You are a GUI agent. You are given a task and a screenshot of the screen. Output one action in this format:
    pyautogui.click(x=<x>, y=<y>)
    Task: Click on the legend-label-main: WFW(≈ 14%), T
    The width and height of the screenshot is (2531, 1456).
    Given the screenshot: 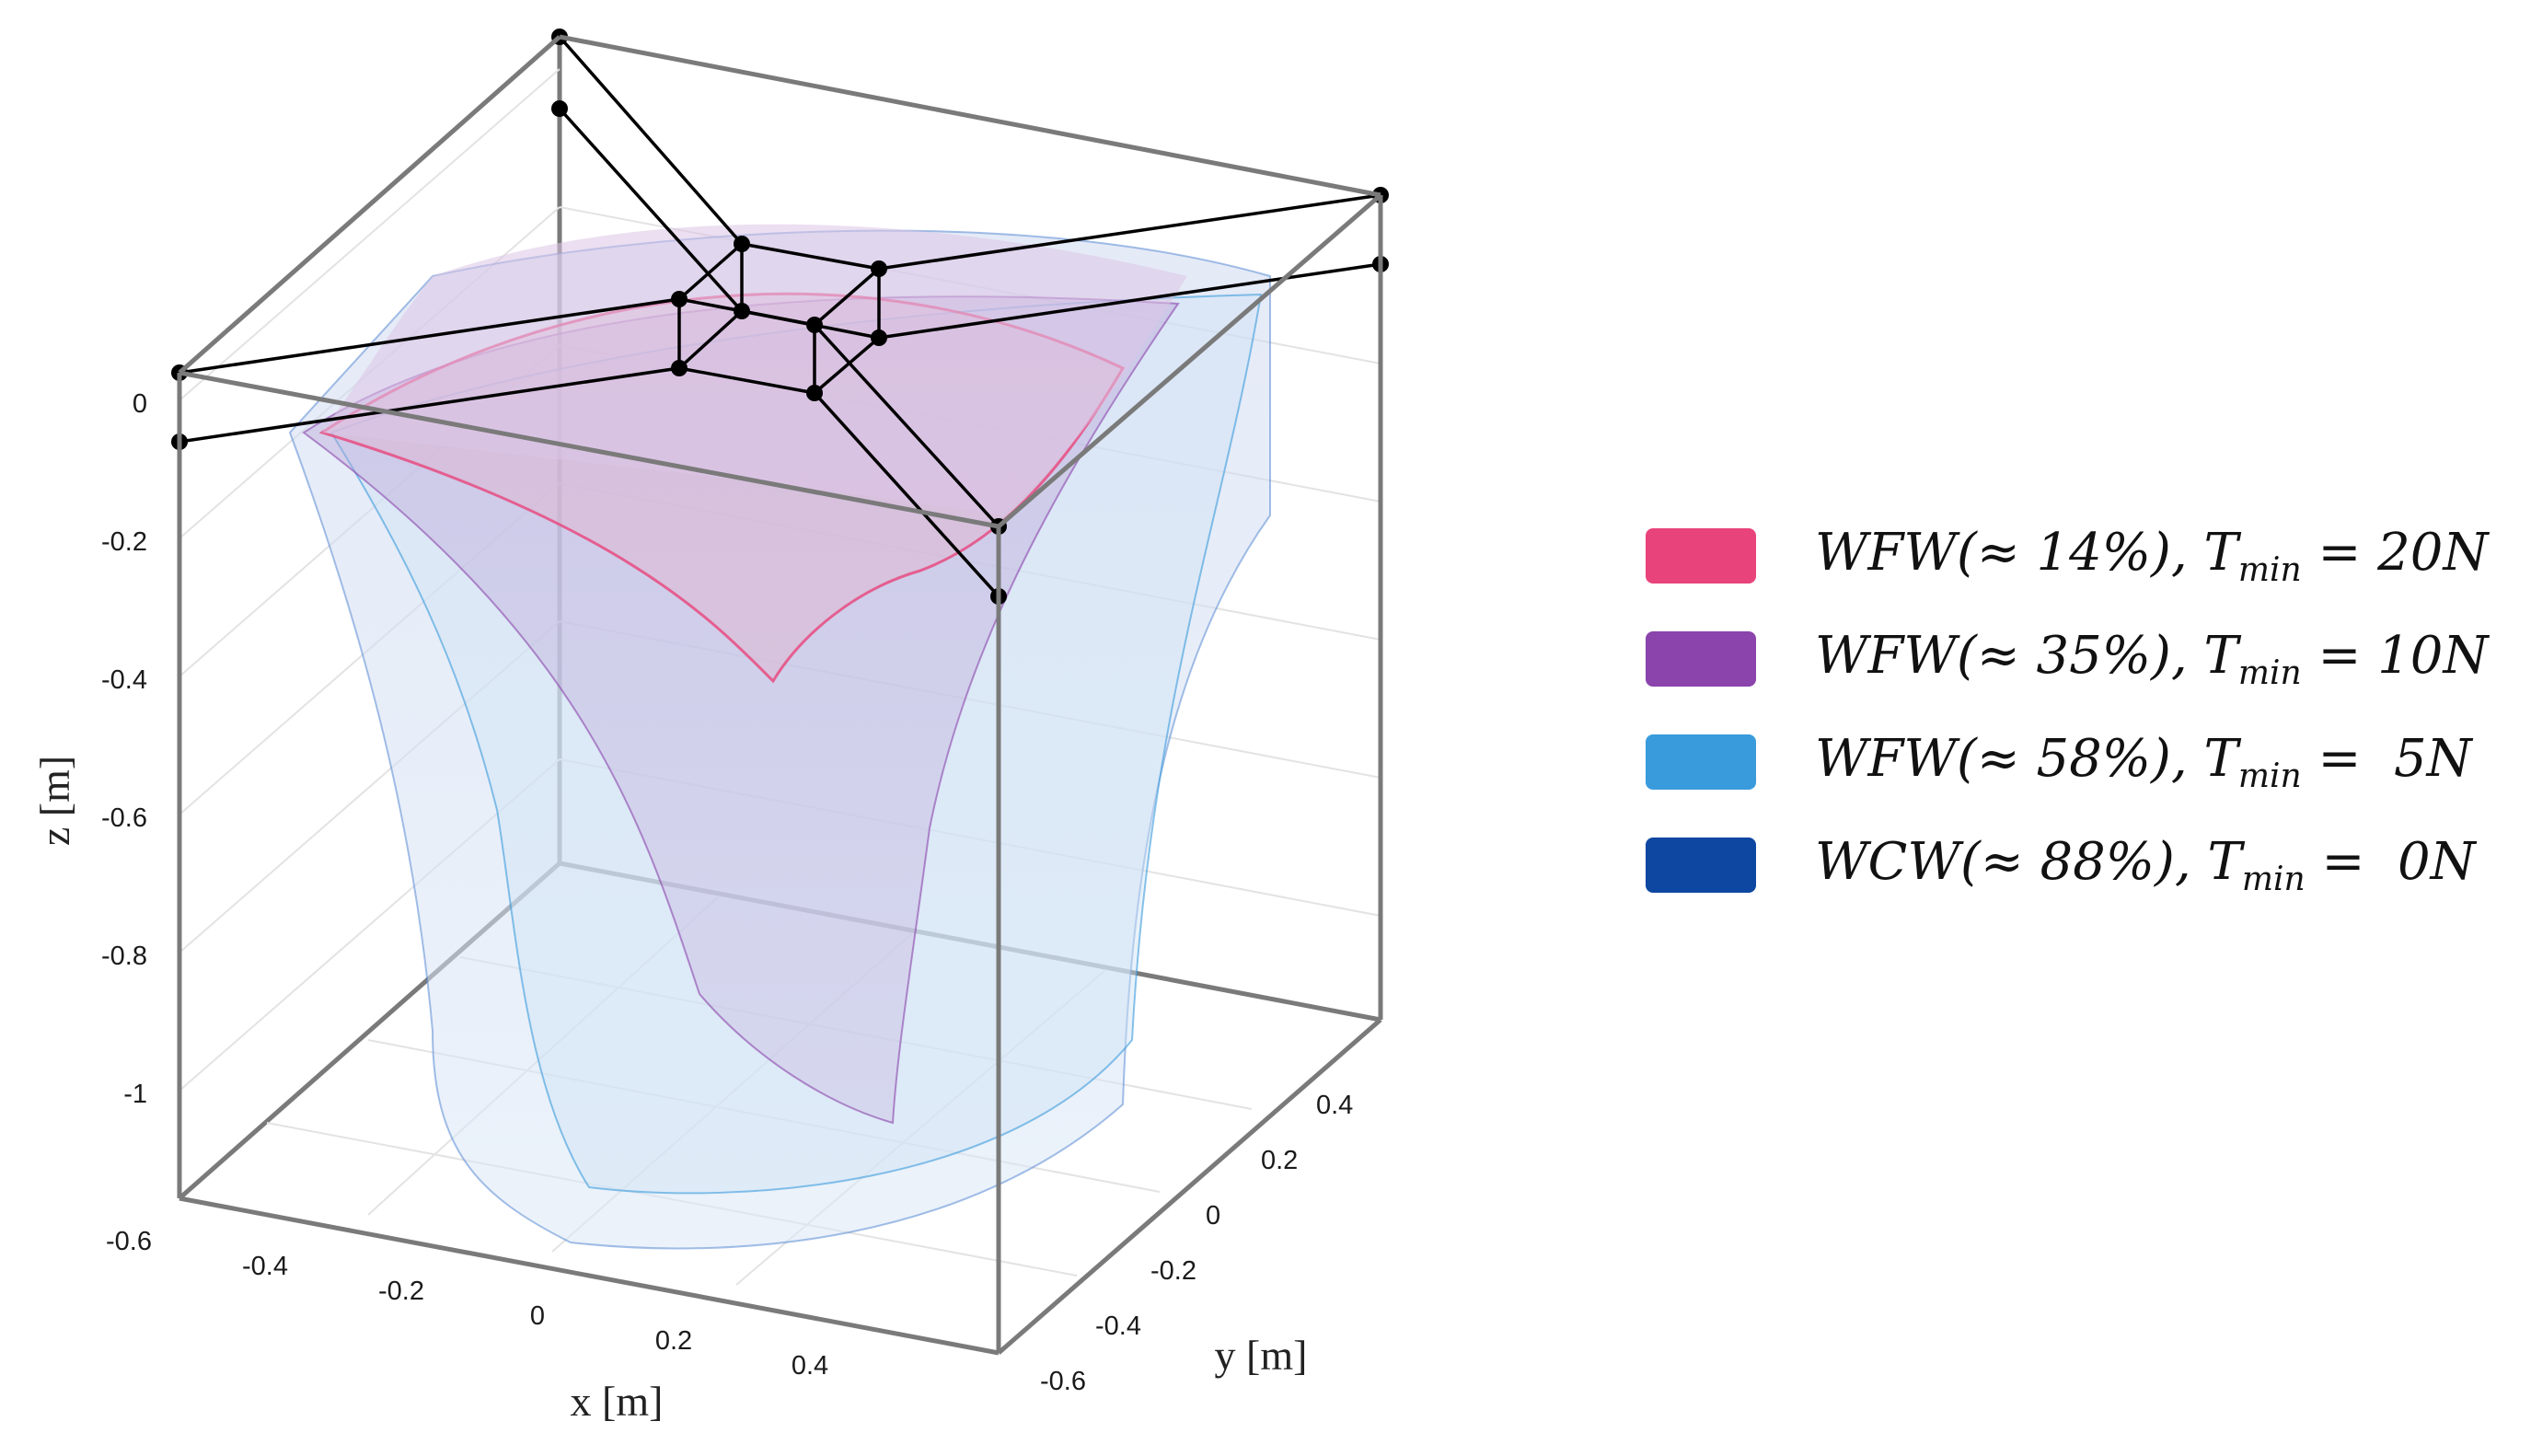 What is the action you would take?
    pyautogui.click(x=2026, y=552)
    